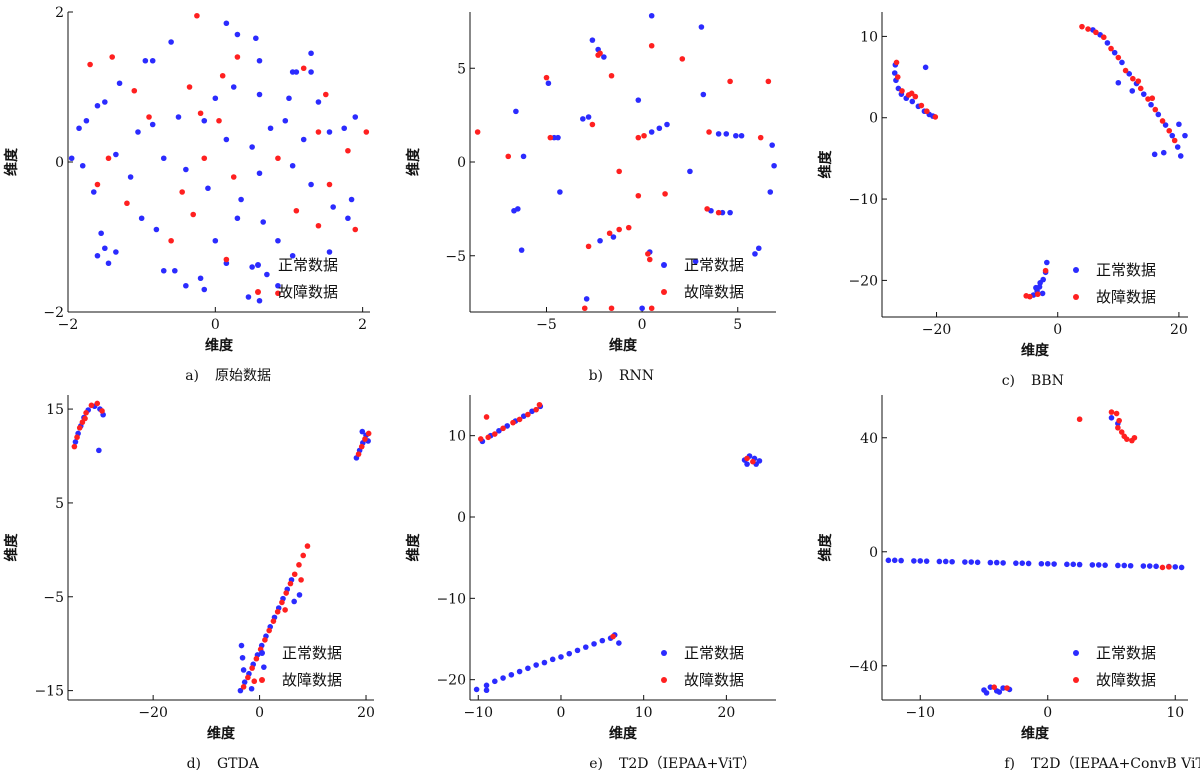  What do you see at coordinates (1115, 763) in the screenshot?
I see `panel-caption-title: T2D（IEPAA+ConvB ViT）` at bounding box center [1115, 763].